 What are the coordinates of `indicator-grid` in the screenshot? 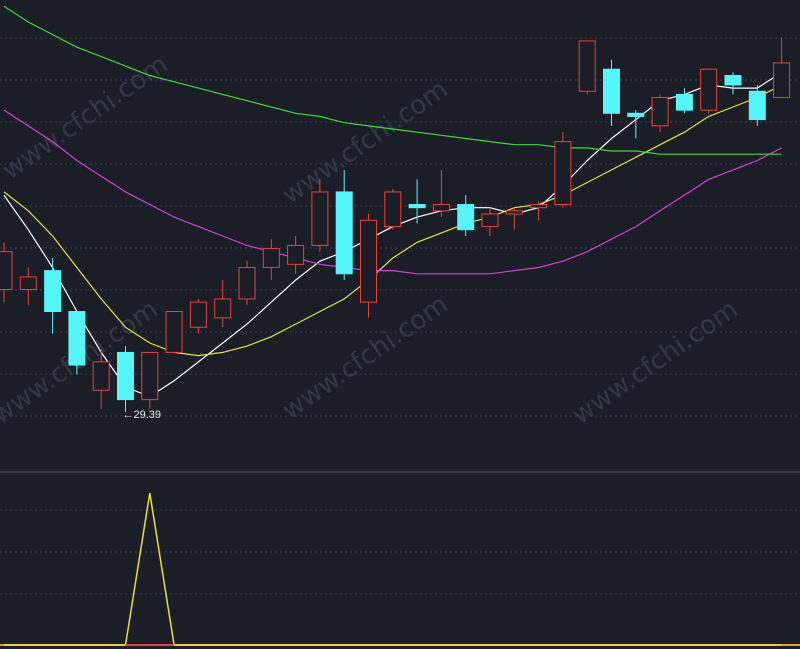 It's located at (400, 552).